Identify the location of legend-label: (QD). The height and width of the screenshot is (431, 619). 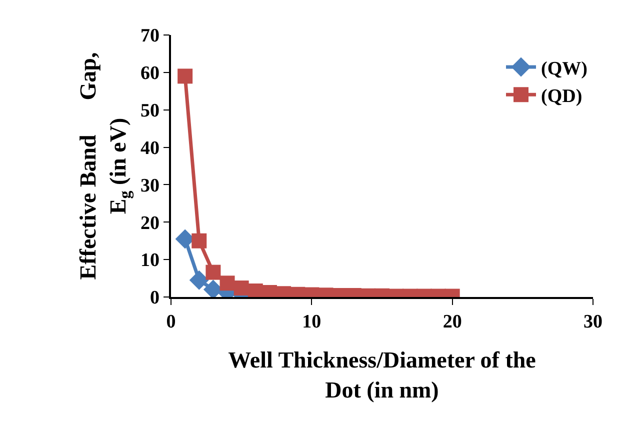
(561, 97).